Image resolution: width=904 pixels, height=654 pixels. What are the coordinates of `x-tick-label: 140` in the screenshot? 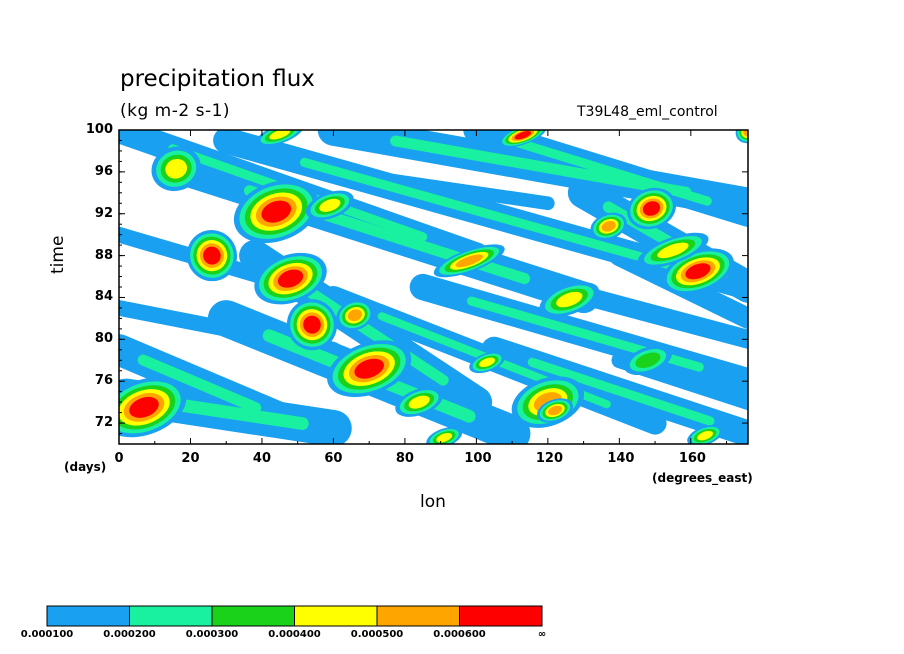 It's located at (621, 458).